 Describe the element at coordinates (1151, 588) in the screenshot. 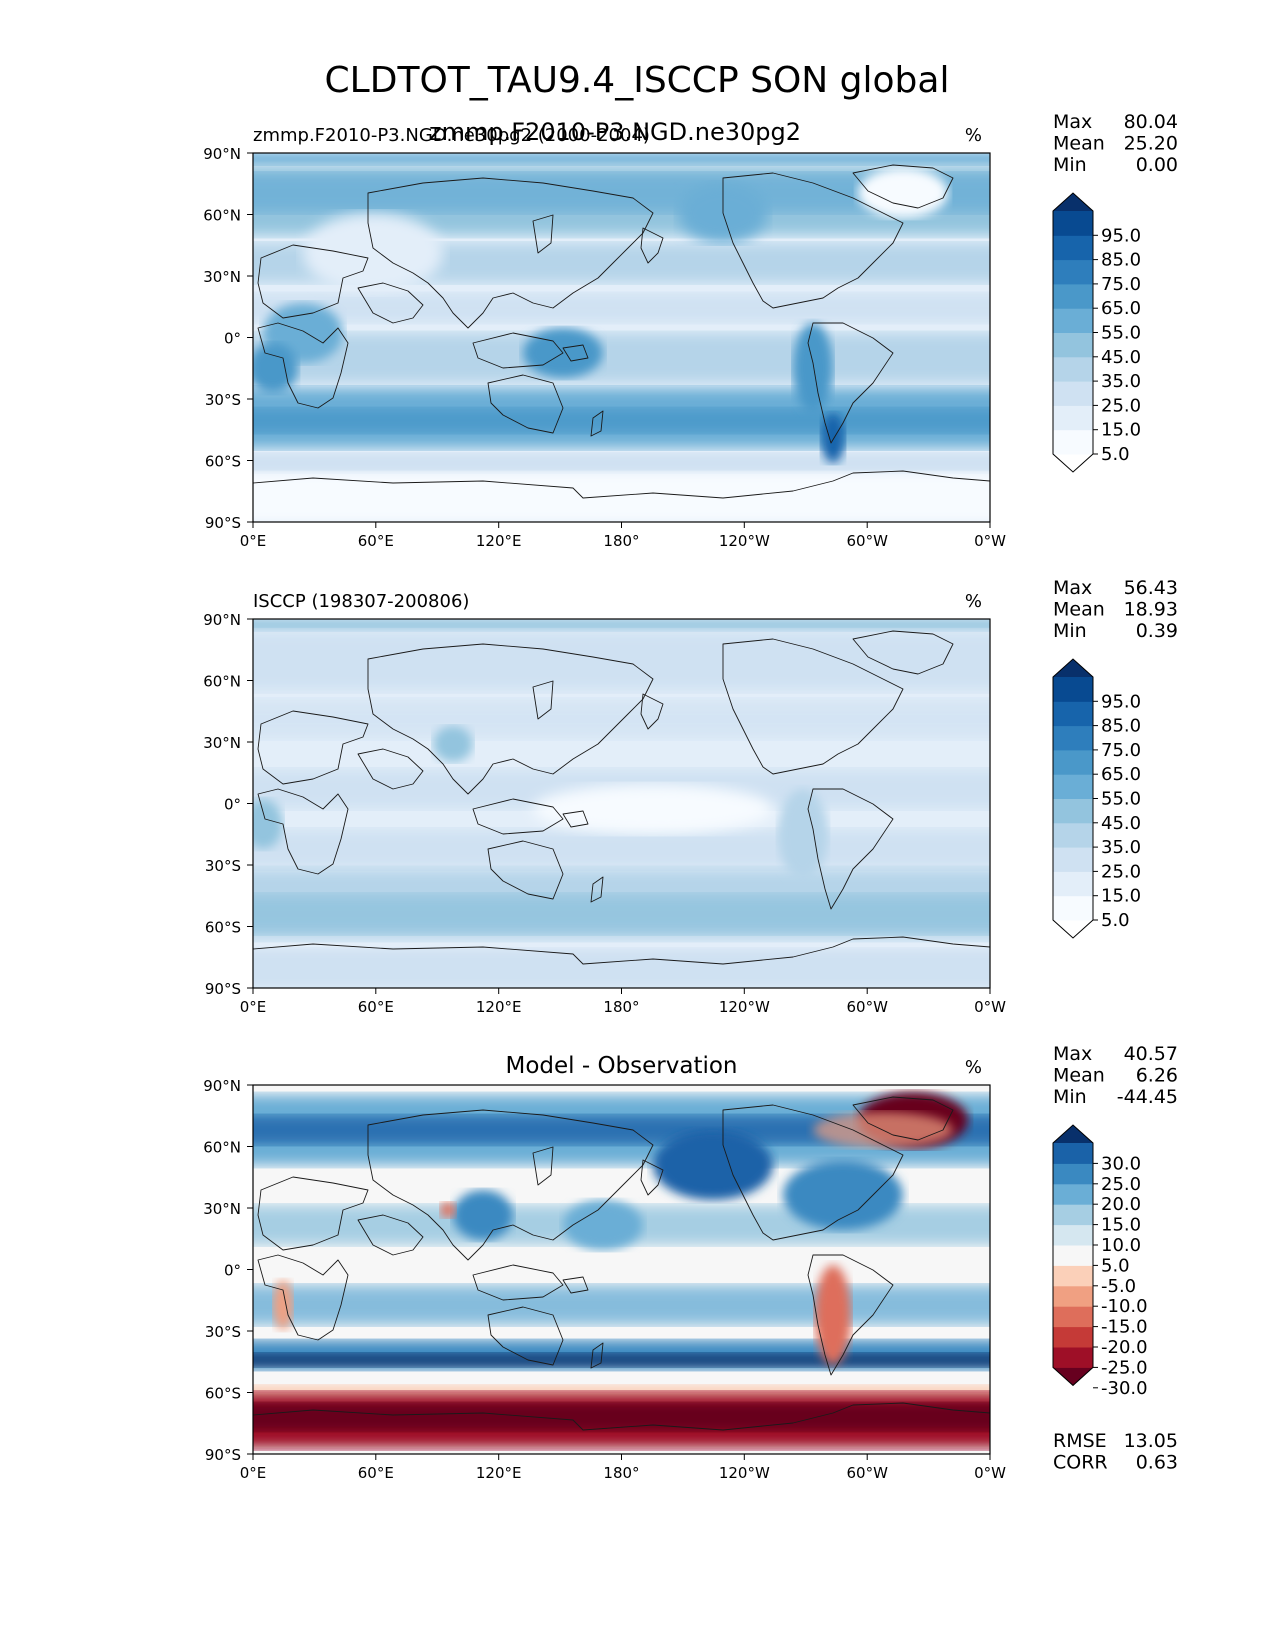

I see `stat-value: 56.43` at that location.